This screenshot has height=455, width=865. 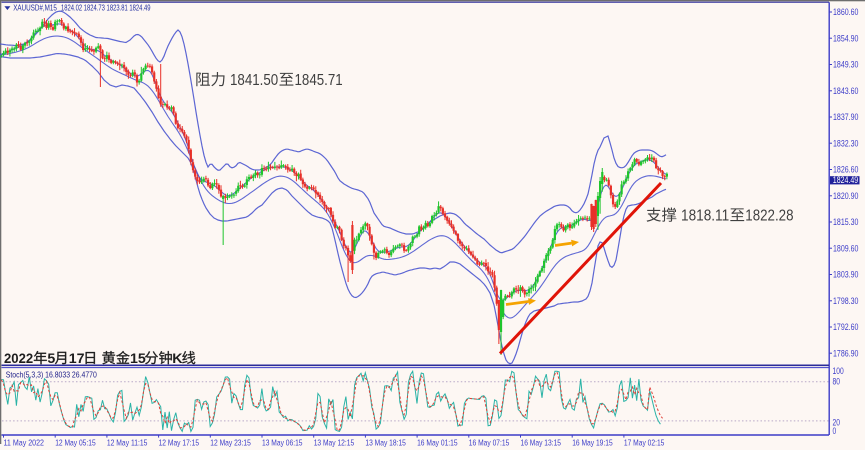 I want to click on svg-text: 1854.90, so click(x=845, y=38).